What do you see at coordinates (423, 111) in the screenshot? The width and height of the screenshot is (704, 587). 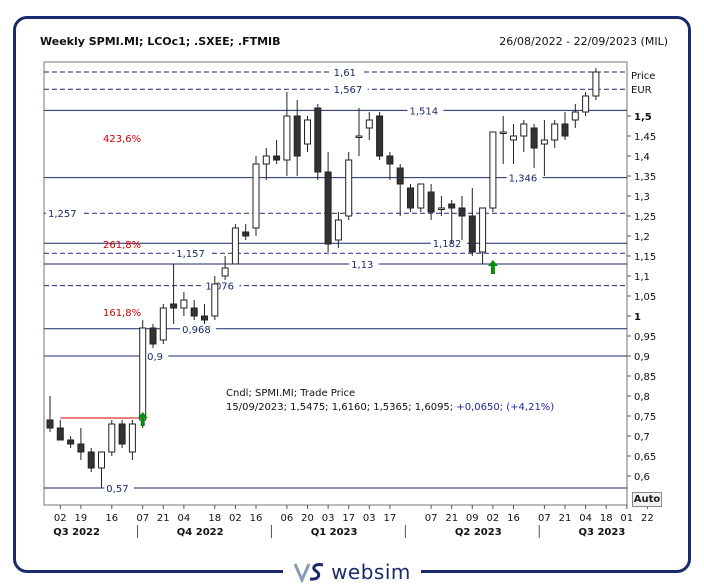 I see `level-label: 1,514` at bounding box center [423, 111].